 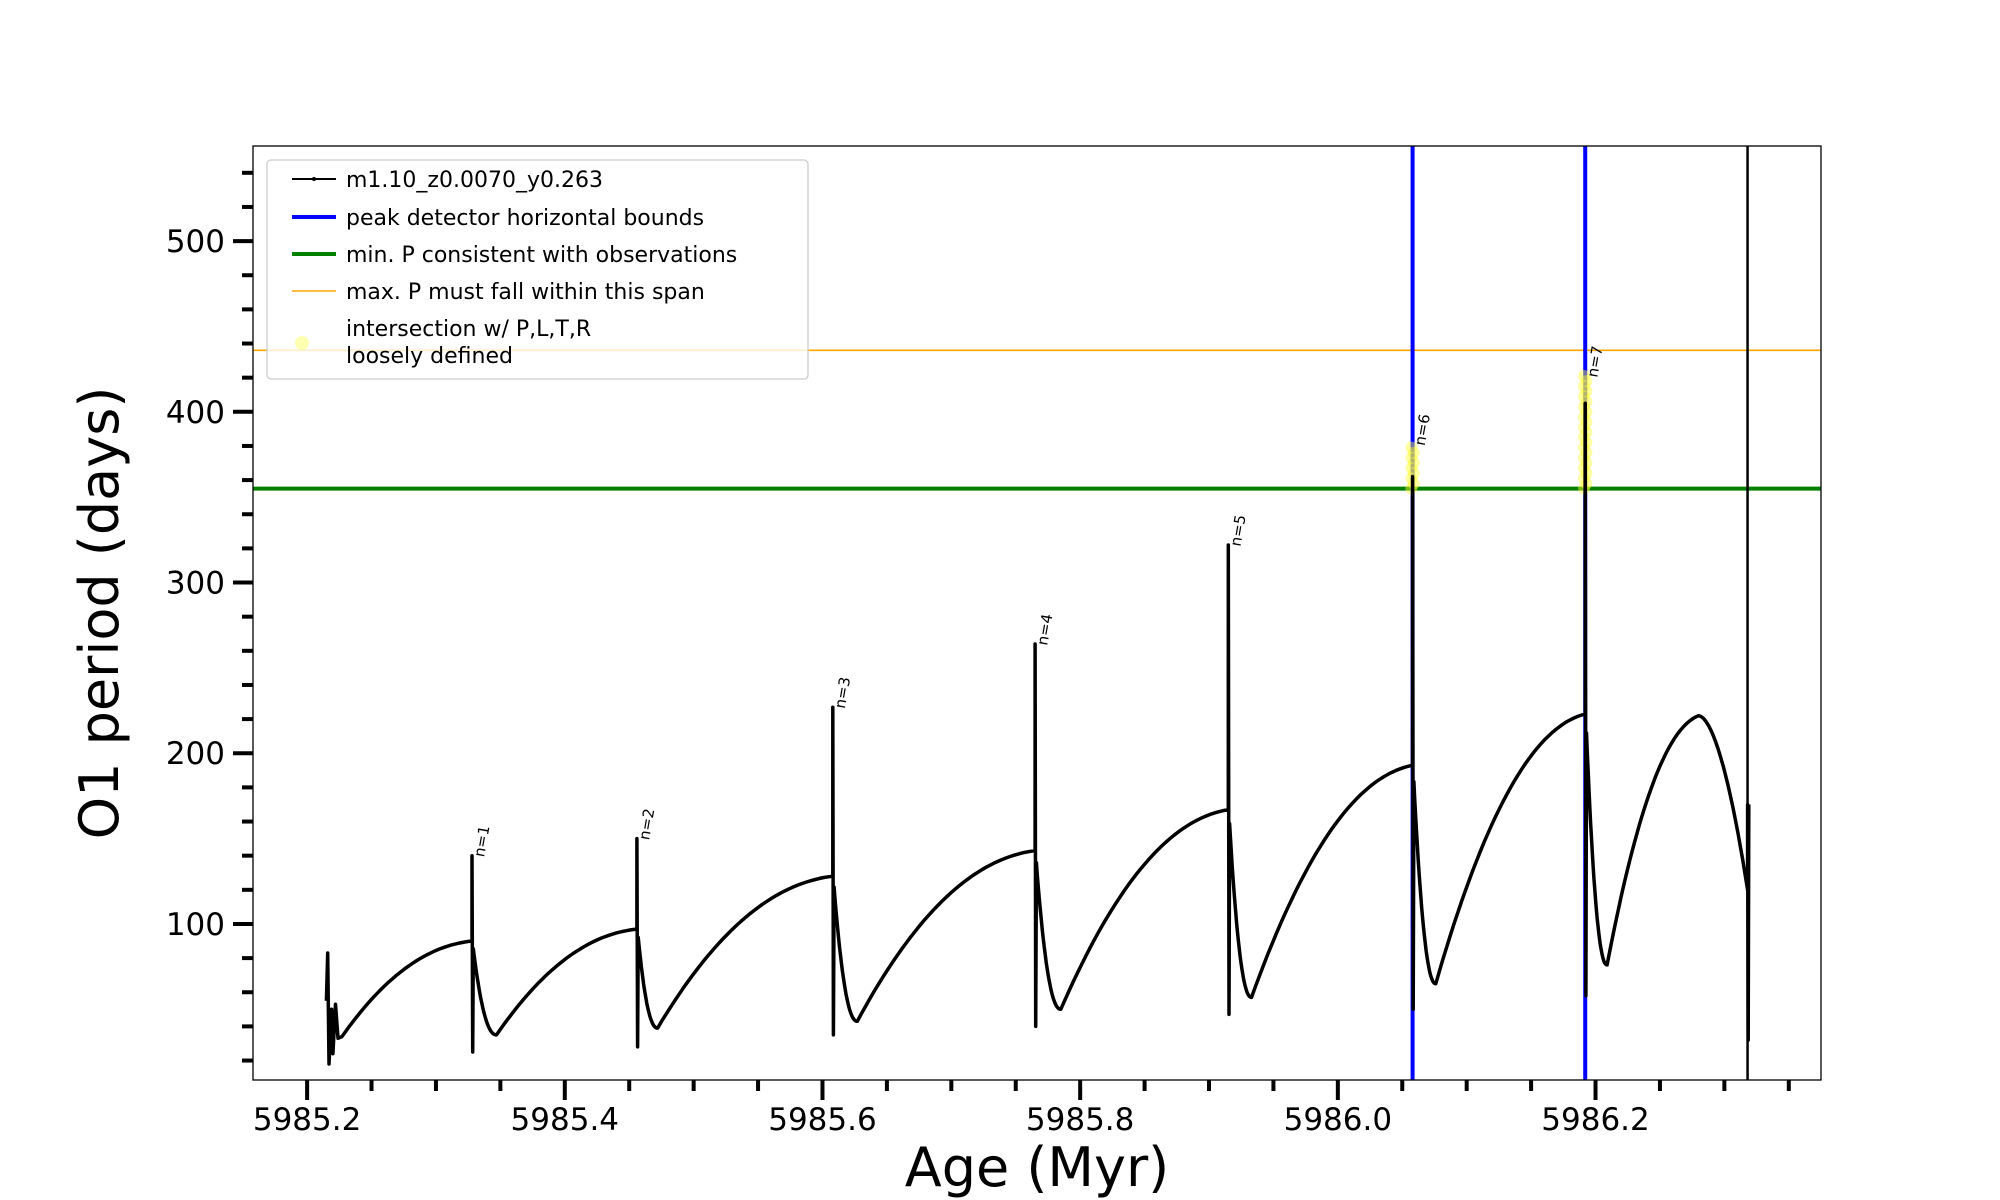 What do you see at coordinates (1594, 361) in the screenshot?
I see `cycle-annotation: n=7` at bounding box center [1594, 361].